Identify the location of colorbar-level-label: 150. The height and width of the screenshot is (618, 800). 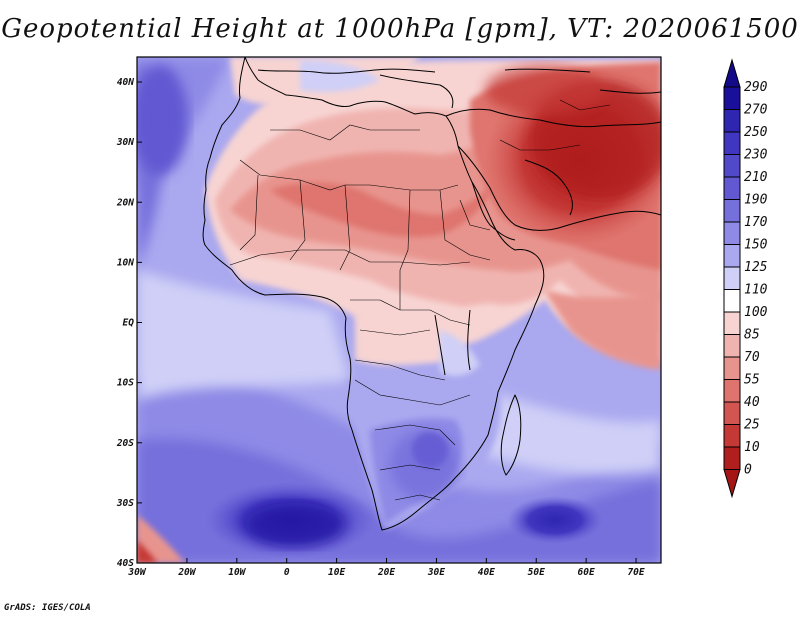
(756, 245).